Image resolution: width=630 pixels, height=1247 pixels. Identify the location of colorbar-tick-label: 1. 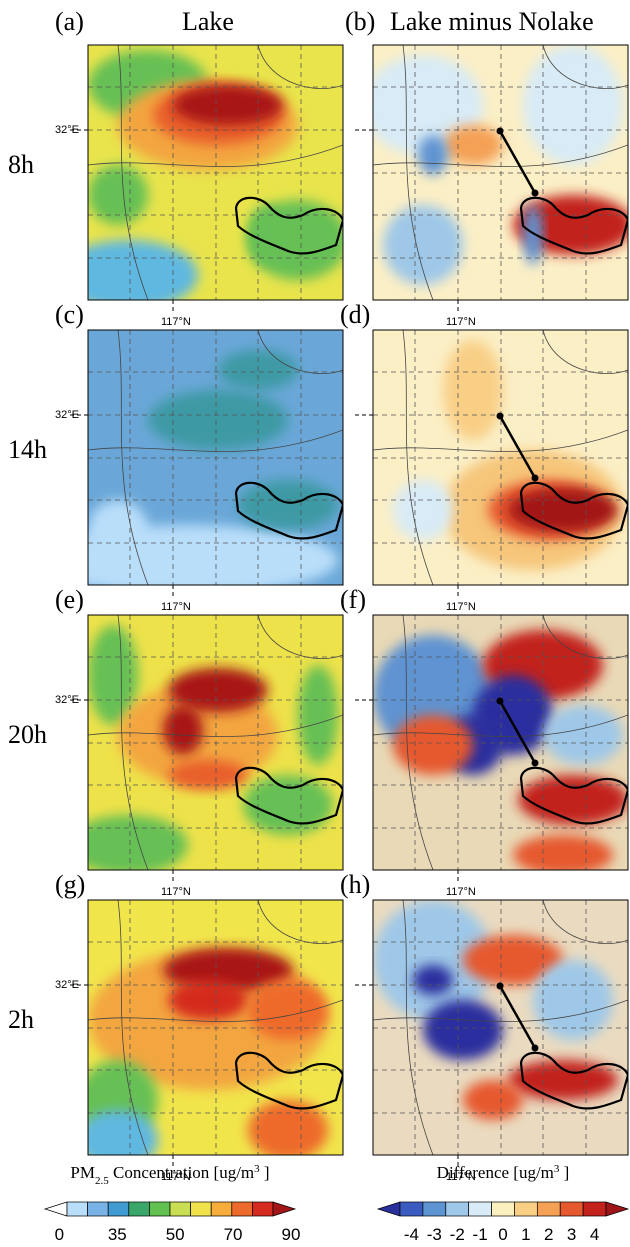
(525, 1234).